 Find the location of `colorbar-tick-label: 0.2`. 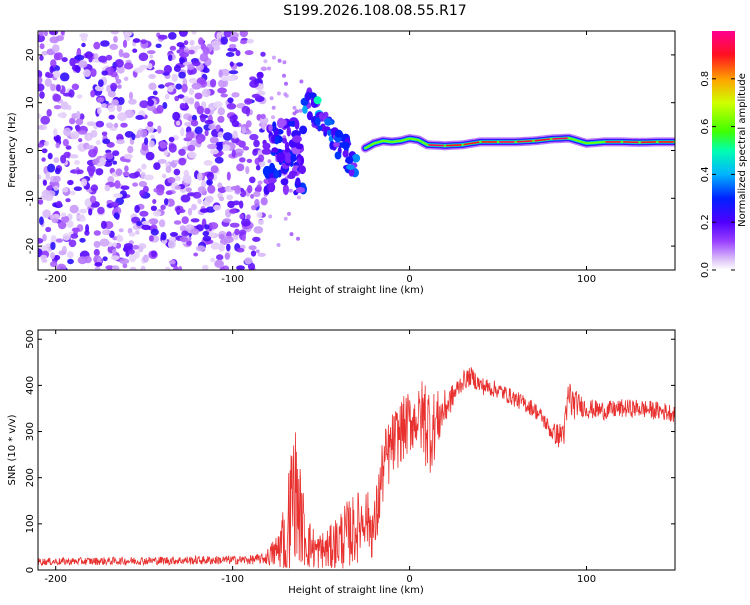

colorbar-tick-label: 0.2 is located at coordinates (705, 222).